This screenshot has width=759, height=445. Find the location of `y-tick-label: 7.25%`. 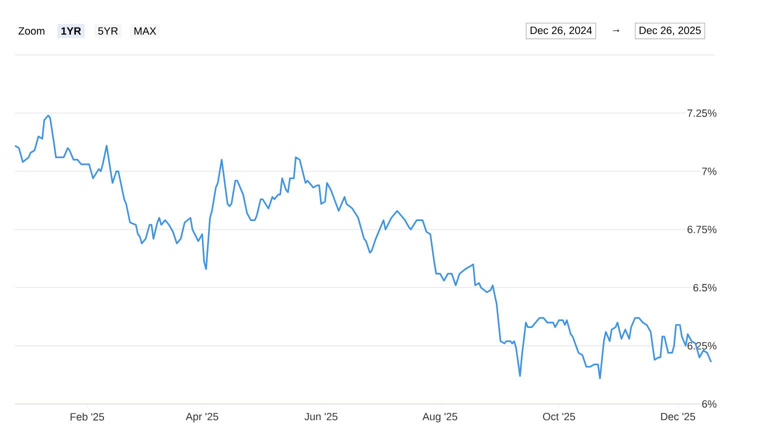

y-tick-label: 7.25% is located at coordinates (702, 113).